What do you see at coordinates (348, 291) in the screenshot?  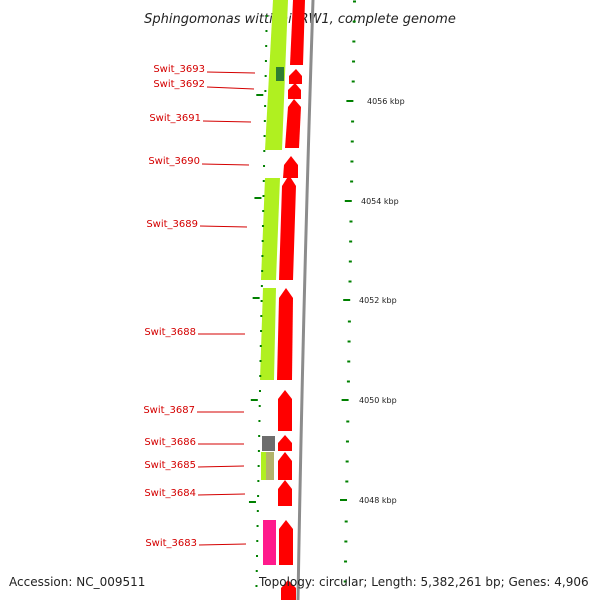 I see `scale-ticks` at bounding box center [348, 291].